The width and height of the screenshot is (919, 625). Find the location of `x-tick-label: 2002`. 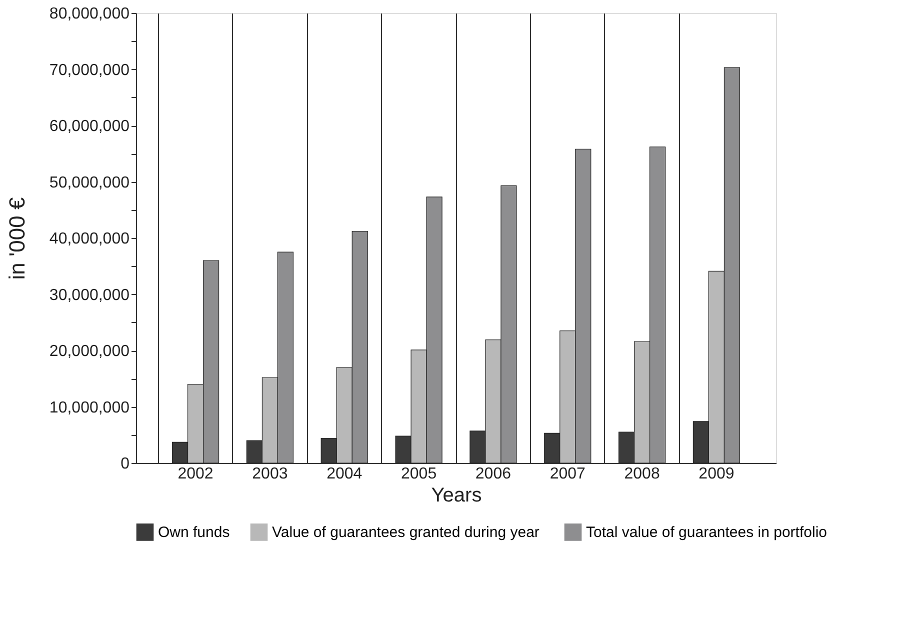

x-tick-label: 2002 is located at coordinates (196, 474).